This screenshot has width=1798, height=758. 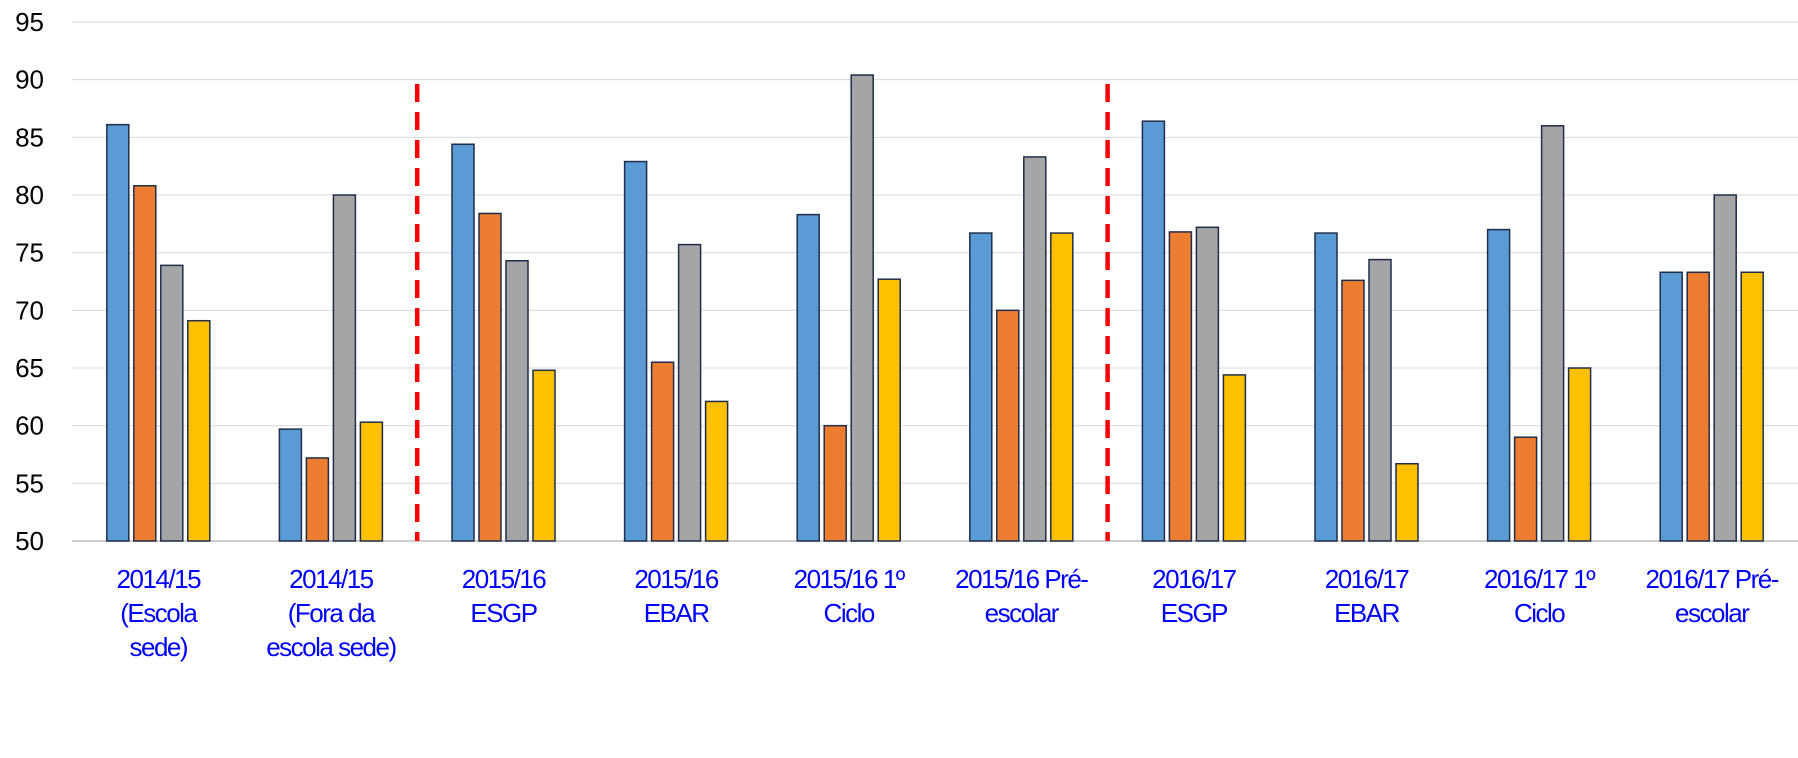 I want to click on y-tick-label: 95, so click(x=29, y=22).